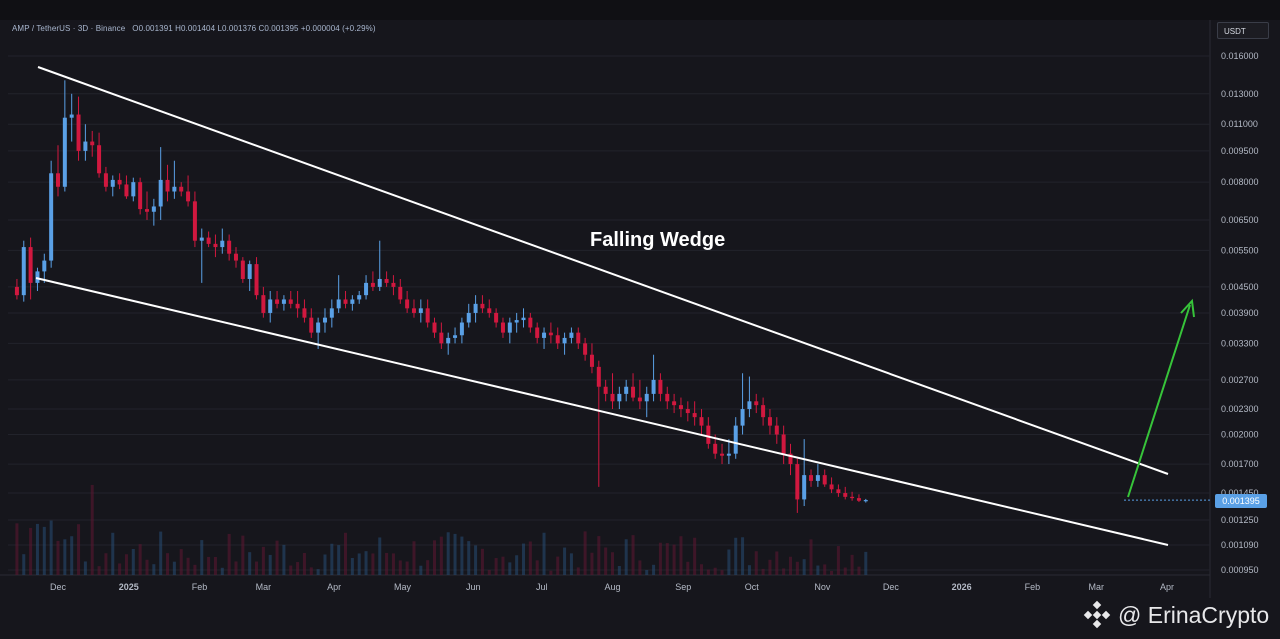  Describe the element at coordinates (1240, 56) in the screenshot. I see `y-tick-label: 0.016000` at that location.